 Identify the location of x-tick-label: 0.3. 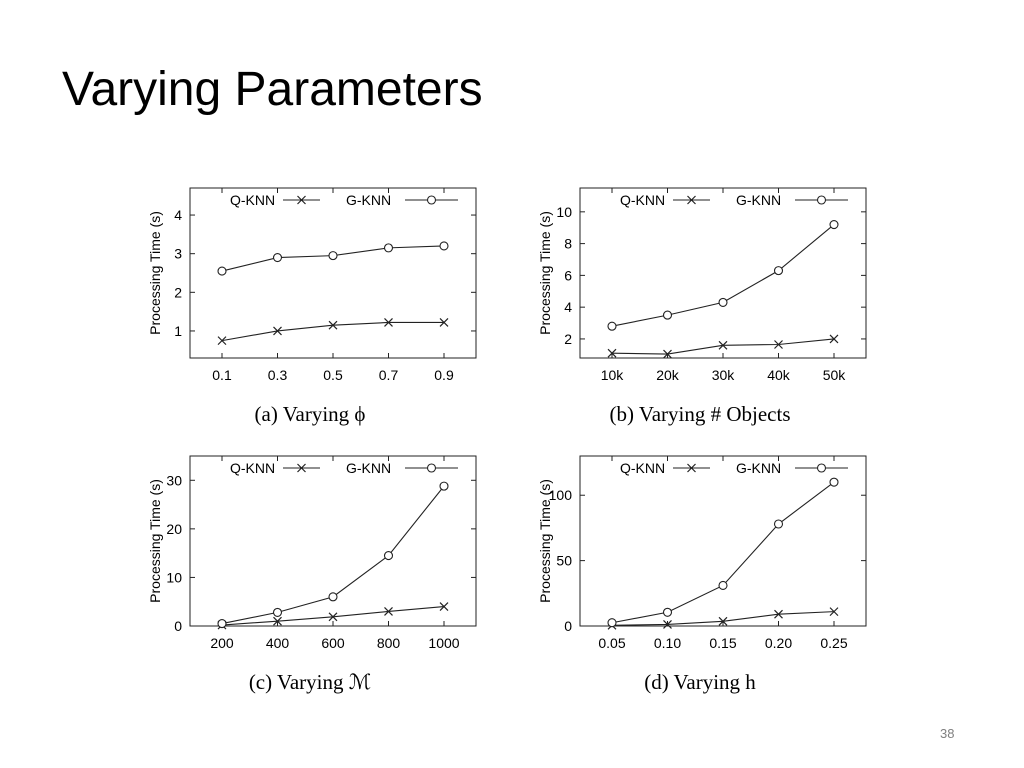
(278, 375).